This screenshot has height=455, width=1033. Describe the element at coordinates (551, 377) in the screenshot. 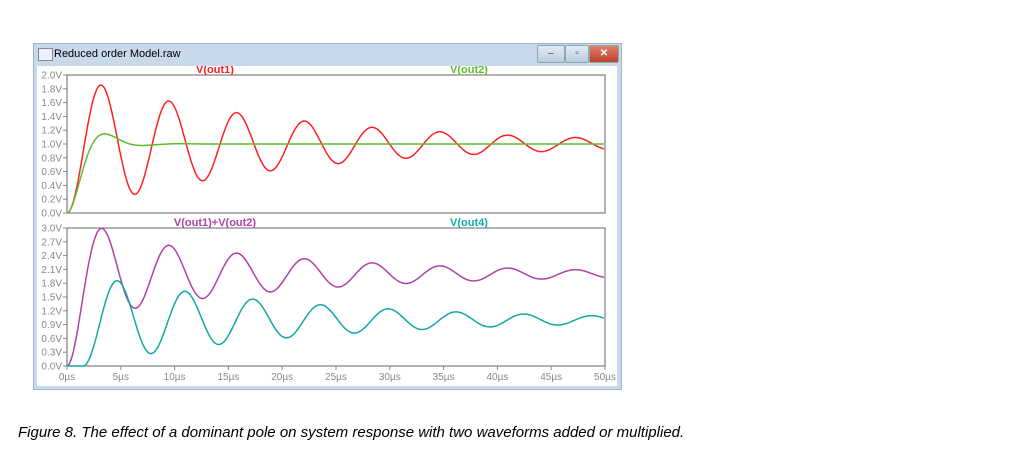

I see `x-tick-label: 45µs` at that location.